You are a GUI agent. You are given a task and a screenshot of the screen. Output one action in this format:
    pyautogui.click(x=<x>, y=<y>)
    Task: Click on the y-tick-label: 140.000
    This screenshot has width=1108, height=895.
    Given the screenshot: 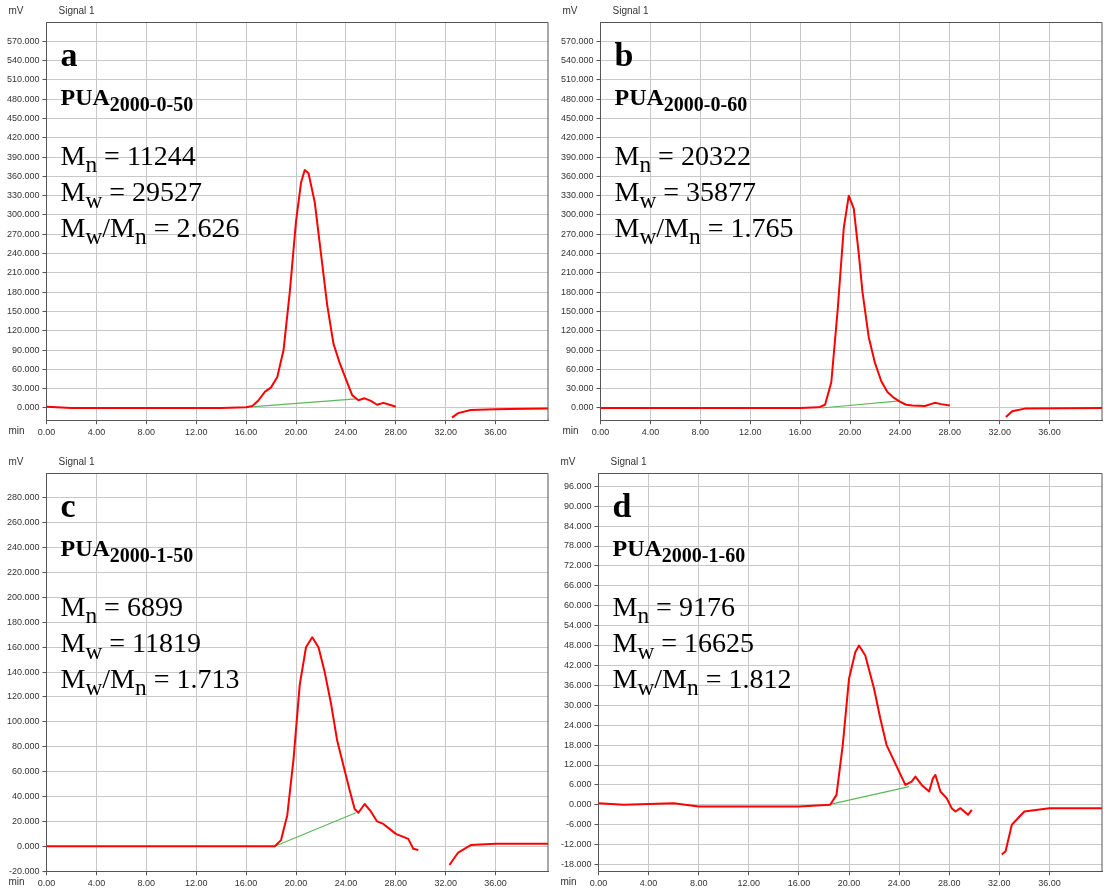 What is the action you would take?
    pyautogui.click(x=23, y=671)
    